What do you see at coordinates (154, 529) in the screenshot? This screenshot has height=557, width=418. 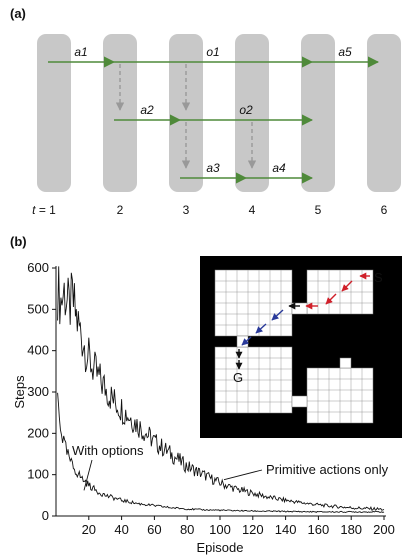 I see `x-tick-label: 60` at bounding box center [154, 529].